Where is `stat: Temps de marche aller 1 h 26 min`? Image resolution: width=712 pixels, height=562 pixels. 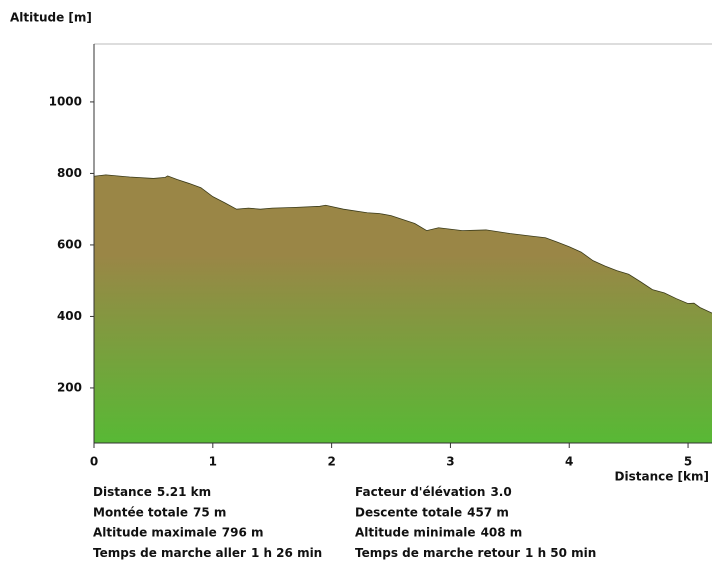
stat: Temps de marche aller 1 h 26 min is located at coordinates (207, 552).